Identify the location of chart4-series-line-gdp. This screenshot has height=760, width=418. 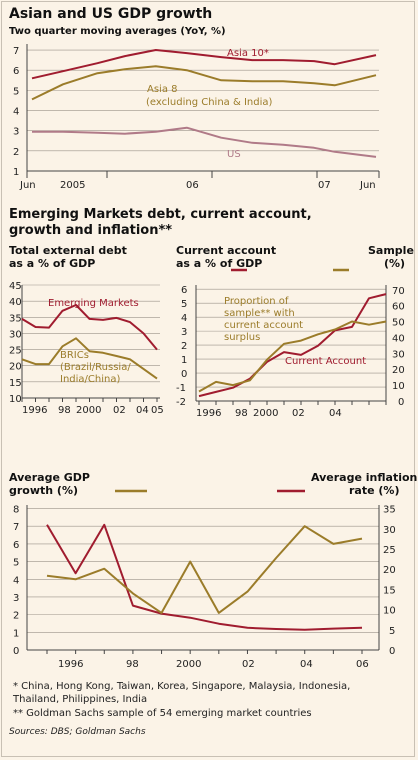
(204, 569).